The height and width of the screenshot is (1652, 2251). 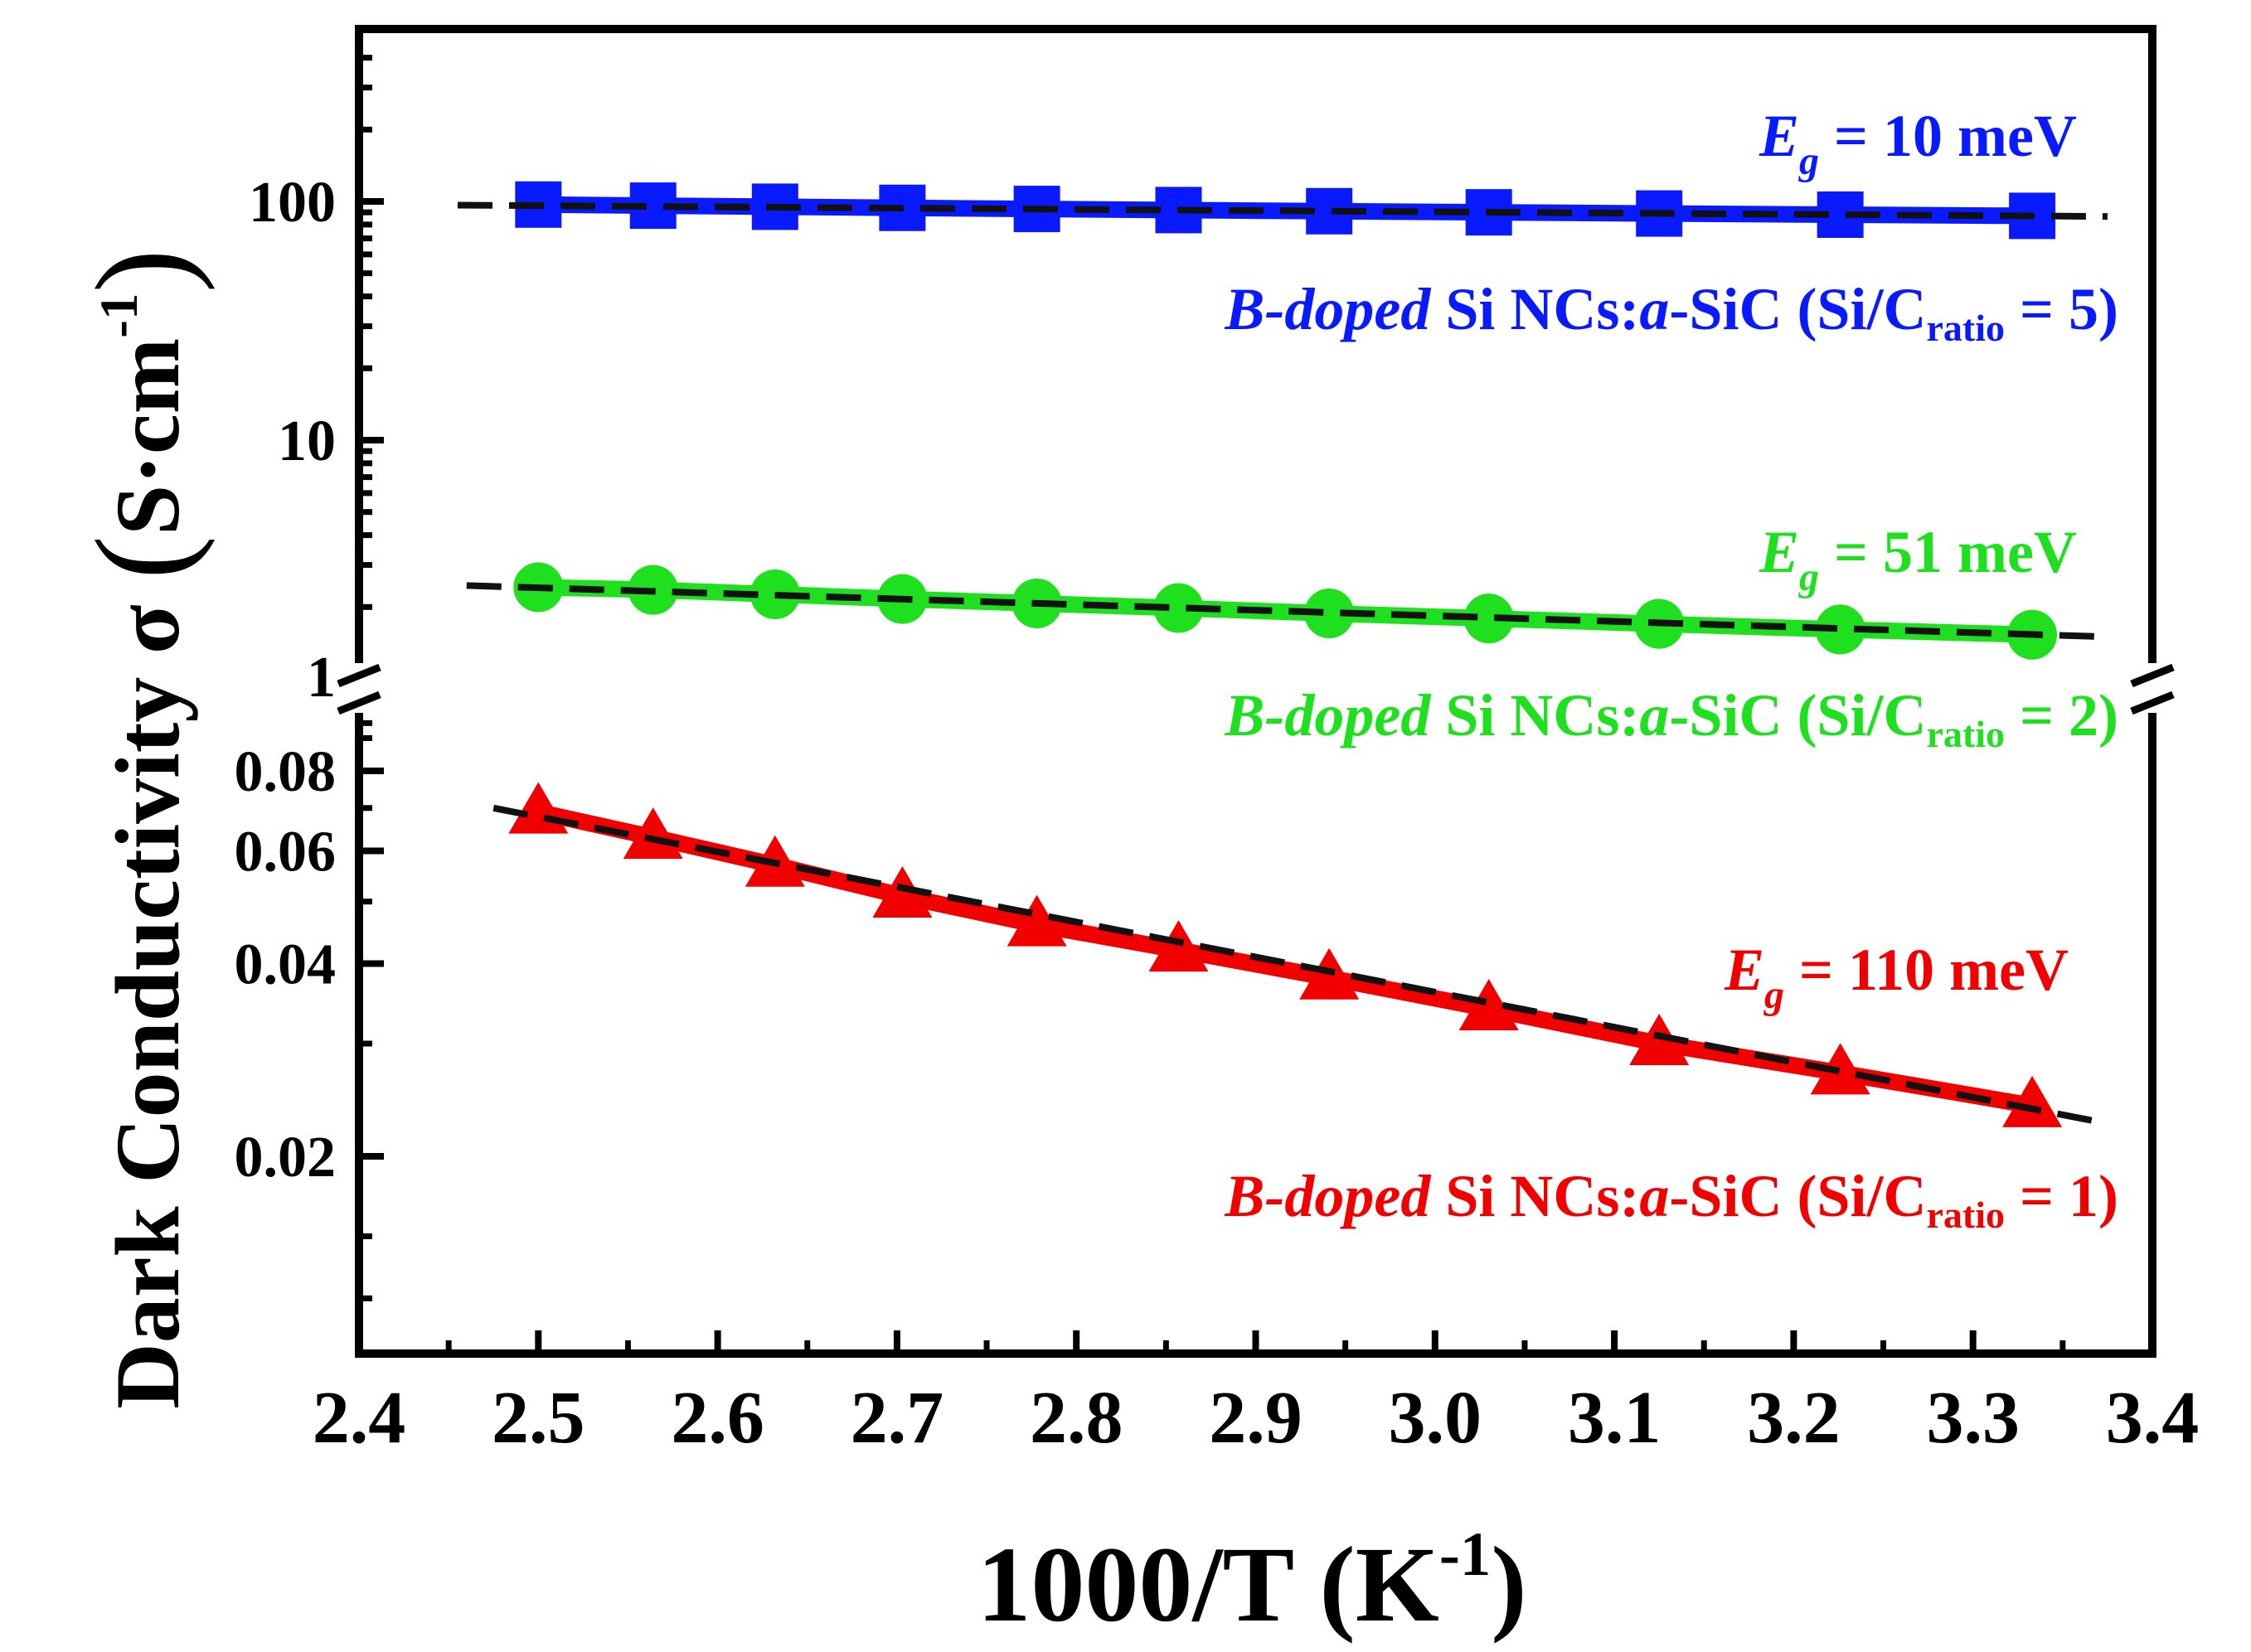 What do you see at coordinates (286, 965) in the screenshot?
I see `y-tick-label: 0.04` at bounding box center [286, 965].